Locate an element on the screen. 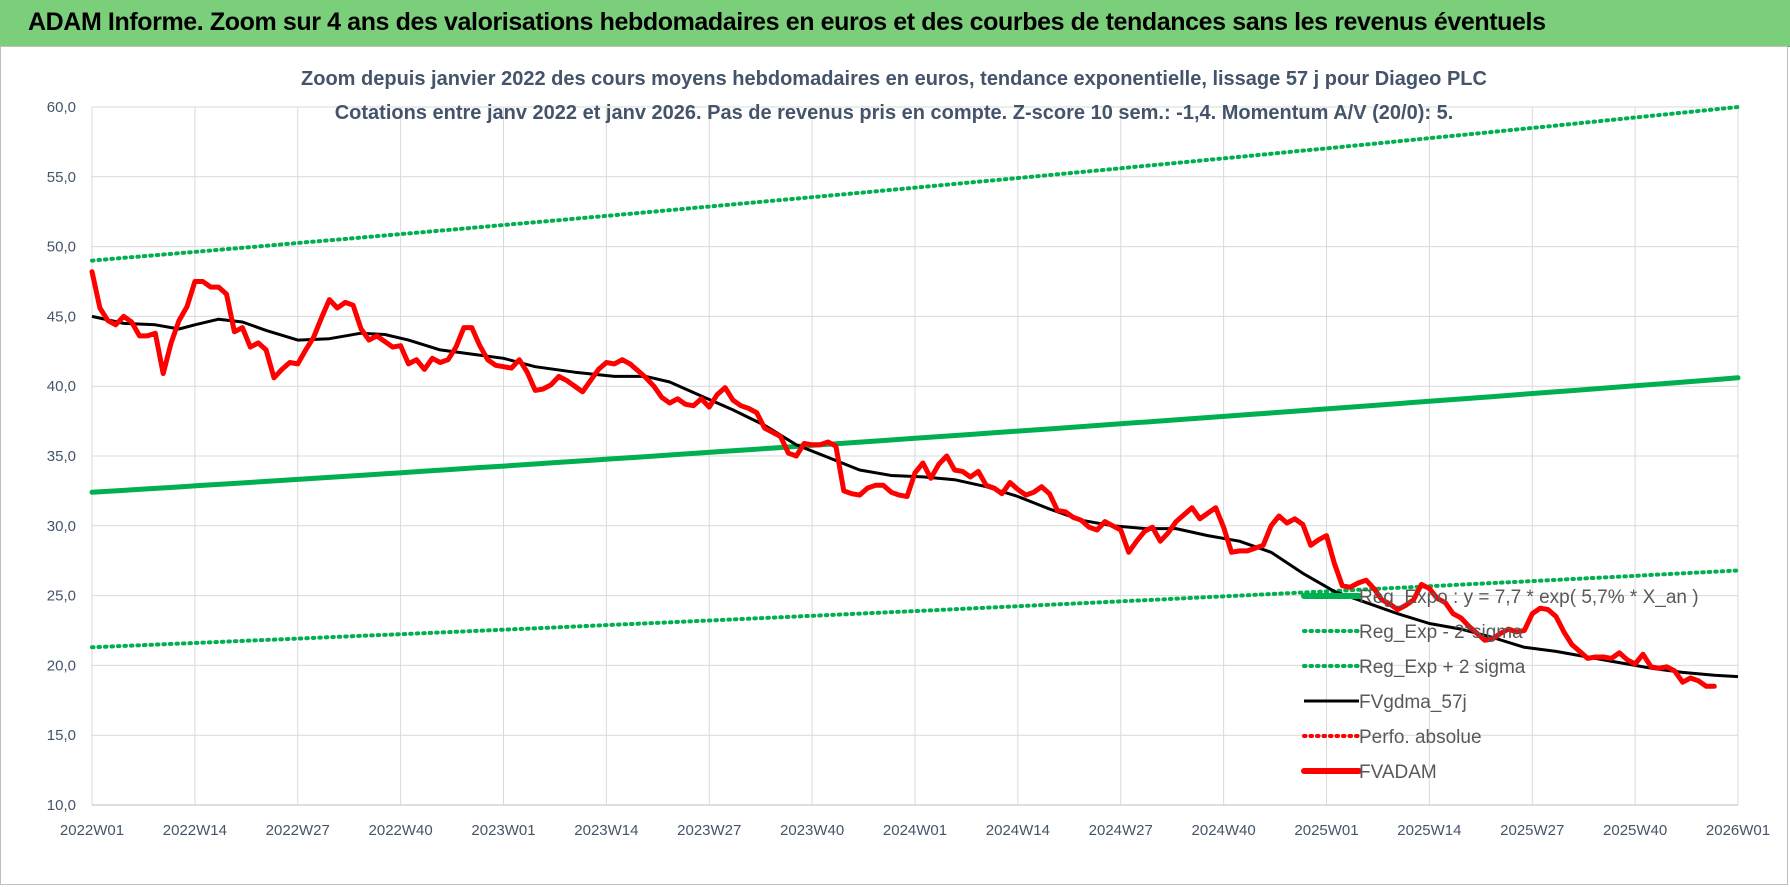  x-tick-label: 2022W14 is located at coordinates (195, 830).